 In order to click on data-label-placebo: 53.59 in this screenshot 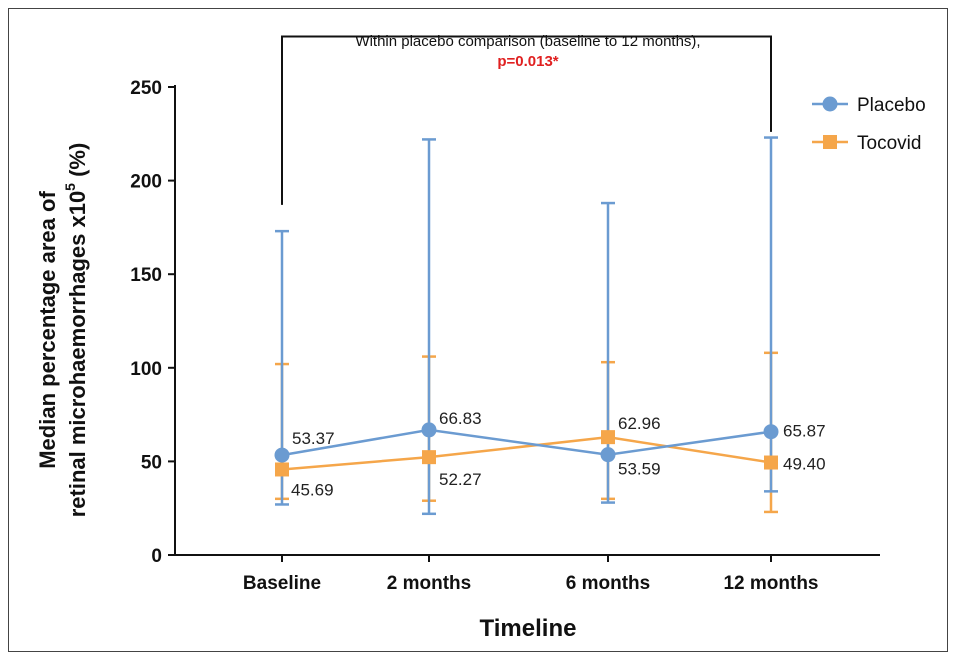, I will do `click(639, 469)`.